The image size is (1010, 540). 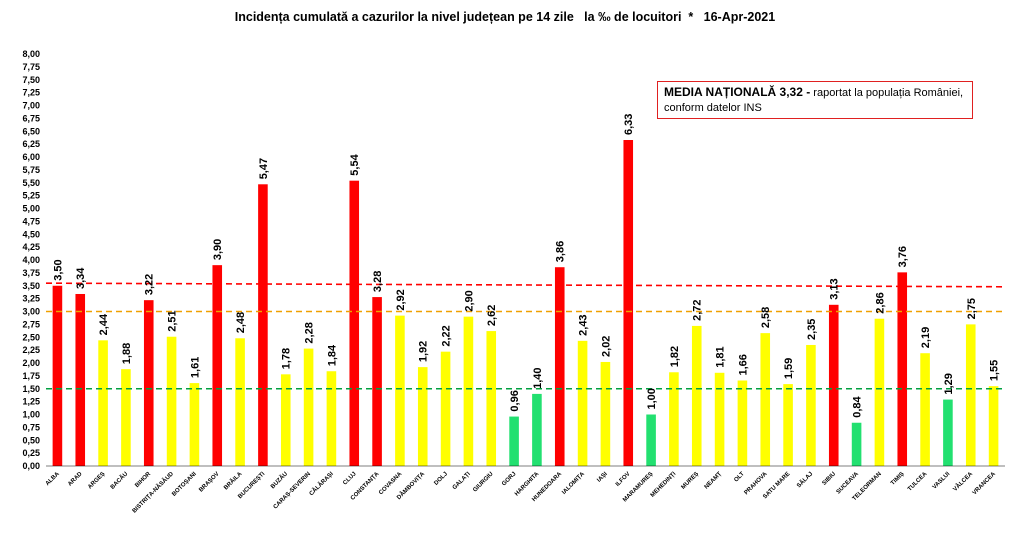 I want to click on bar-value-label: 1,88, so click(x=127, y=353).